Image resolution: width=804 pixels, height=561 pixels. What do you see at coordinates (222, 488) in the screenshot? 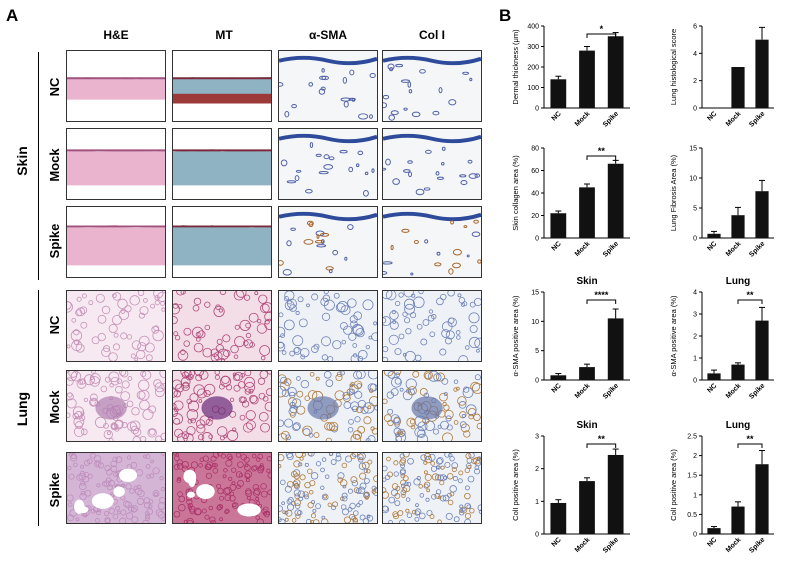
I see `micrograph-lung-spike-mt` at bounding box center [222, 488].